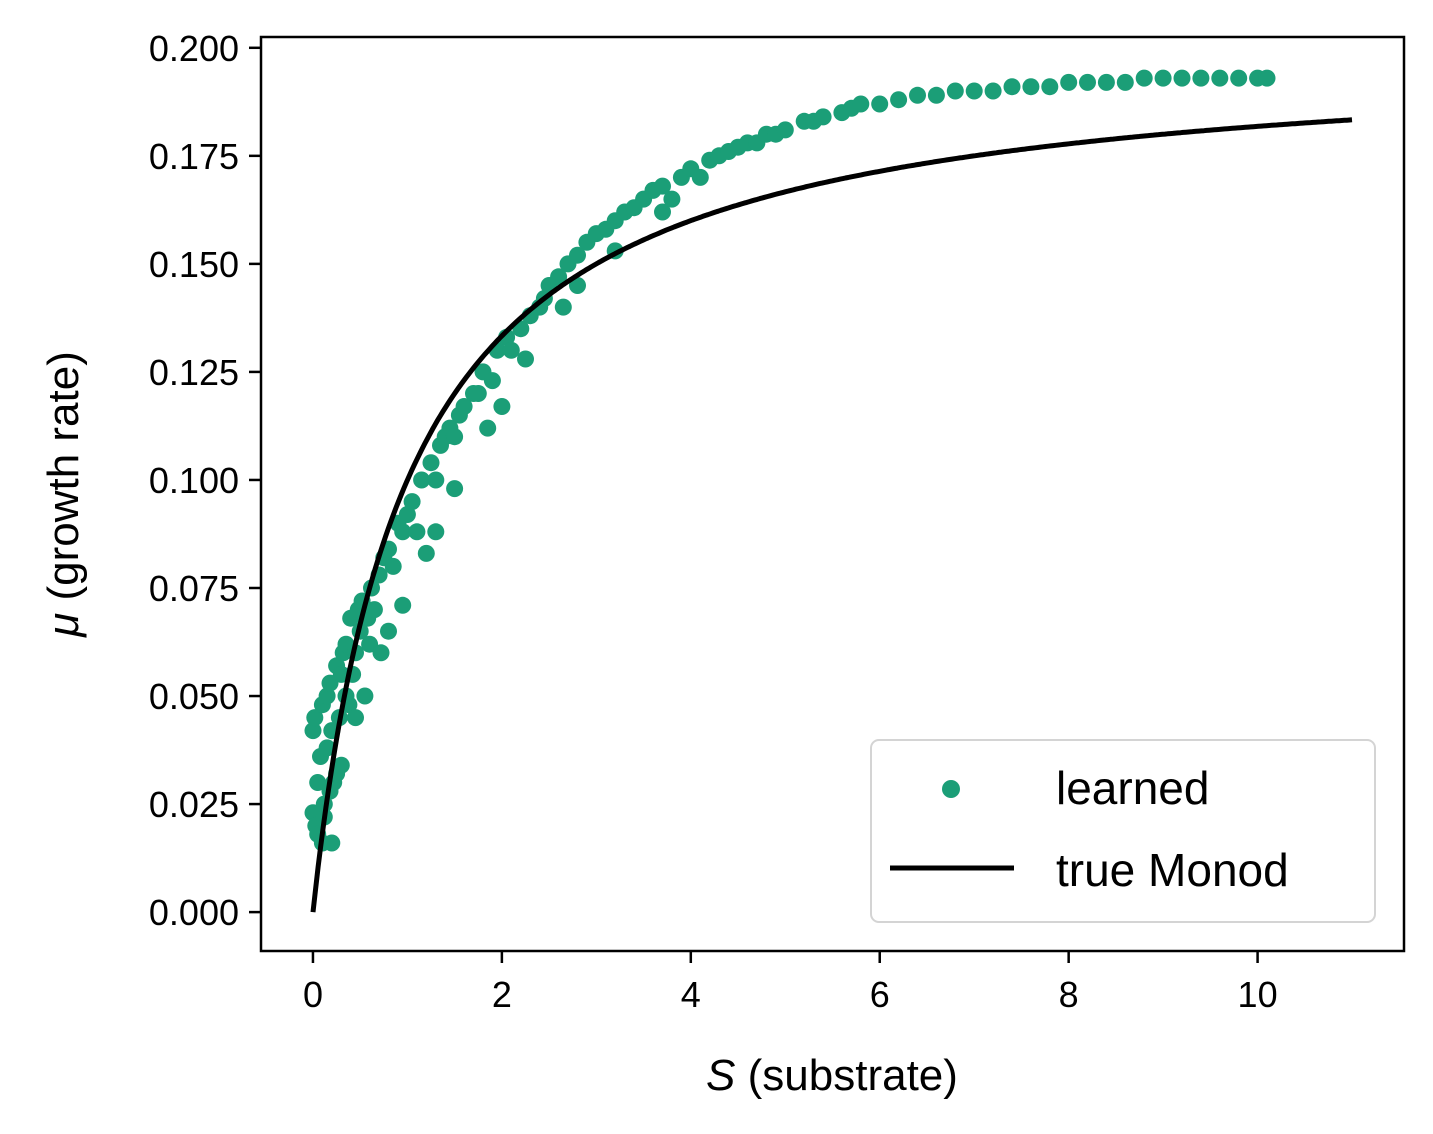  Describe the element at coordinates (1132, 788) in the screenshot. I see `legend-label-learned: learned` at that location.